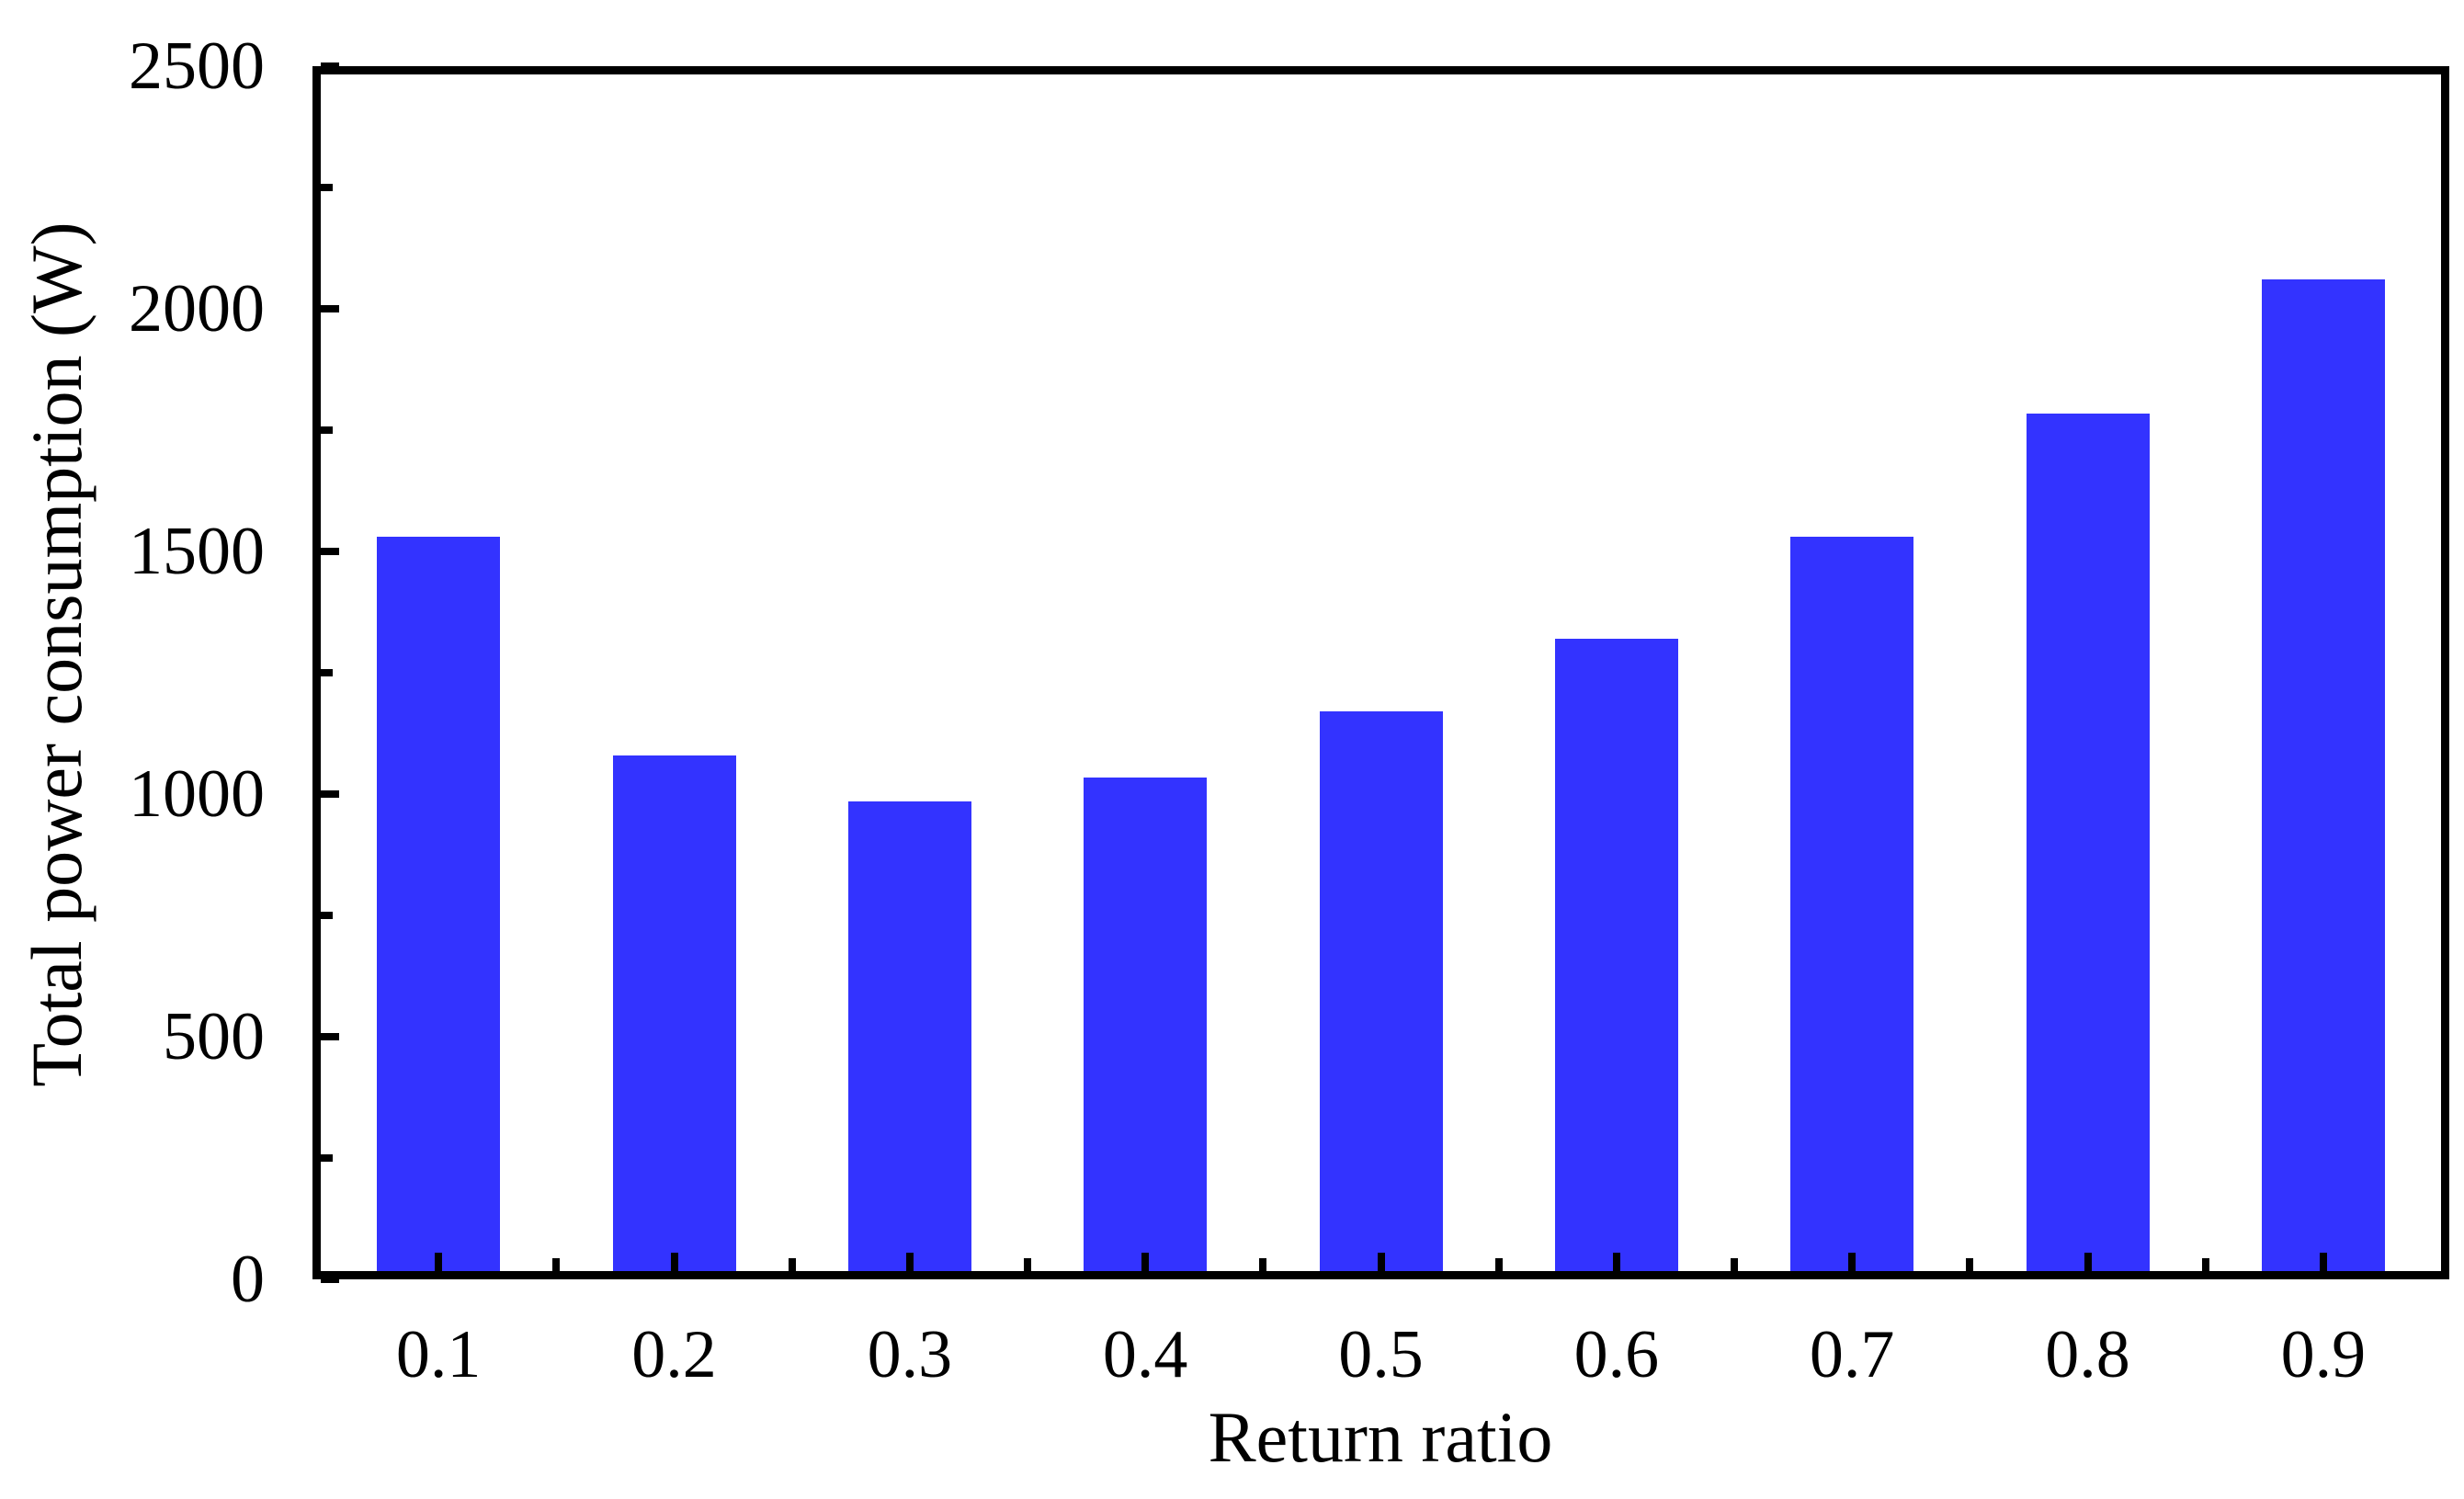 This screenshot has height=1499, width=2464. Describe the element at coordinates (439, 1354) in the screenshot. I see `x-tick-label: 0.1` at that location.